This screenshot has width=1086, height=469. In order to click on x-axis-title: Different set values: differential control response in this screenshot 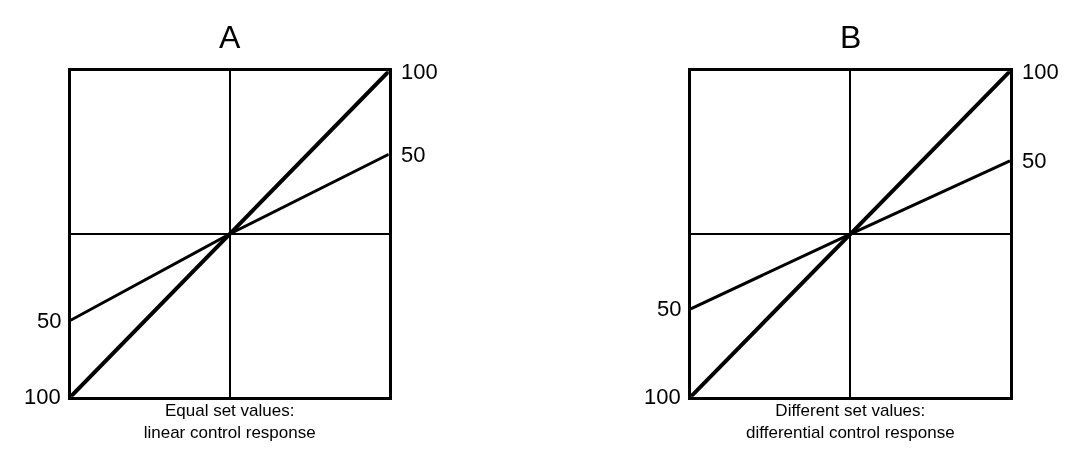, I will do `click(850, 422)`.